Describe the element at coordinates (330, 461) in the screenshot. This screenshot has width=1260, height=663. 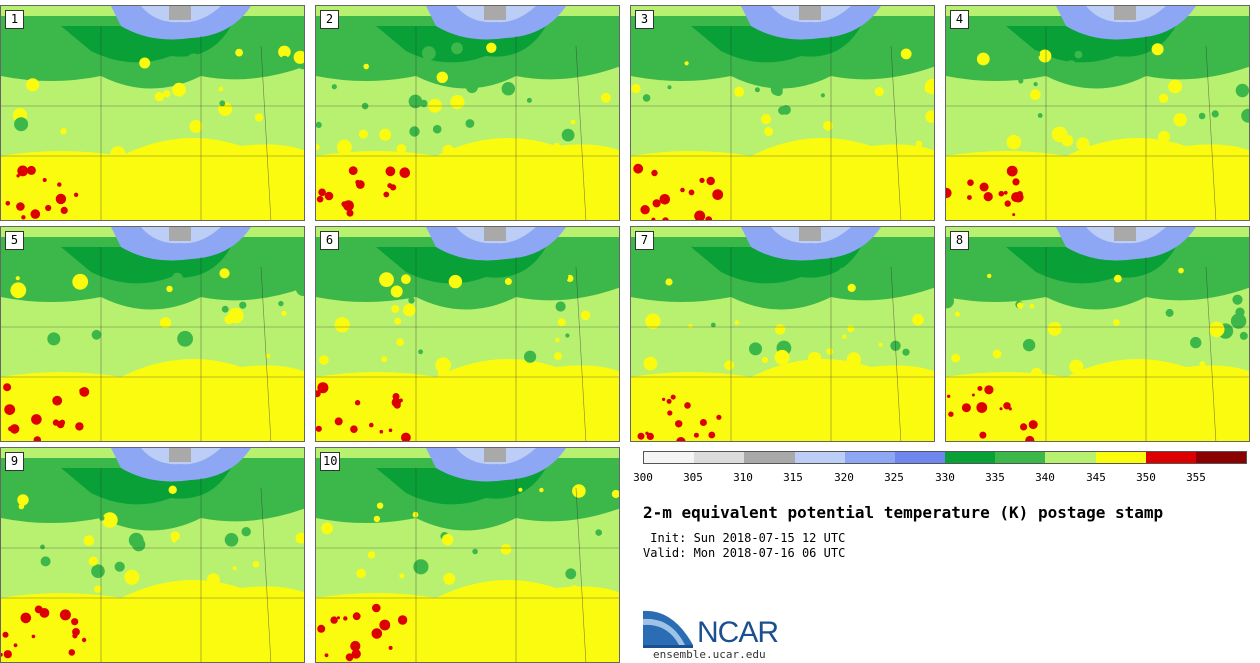
I see `panel-number: 10` at that location.